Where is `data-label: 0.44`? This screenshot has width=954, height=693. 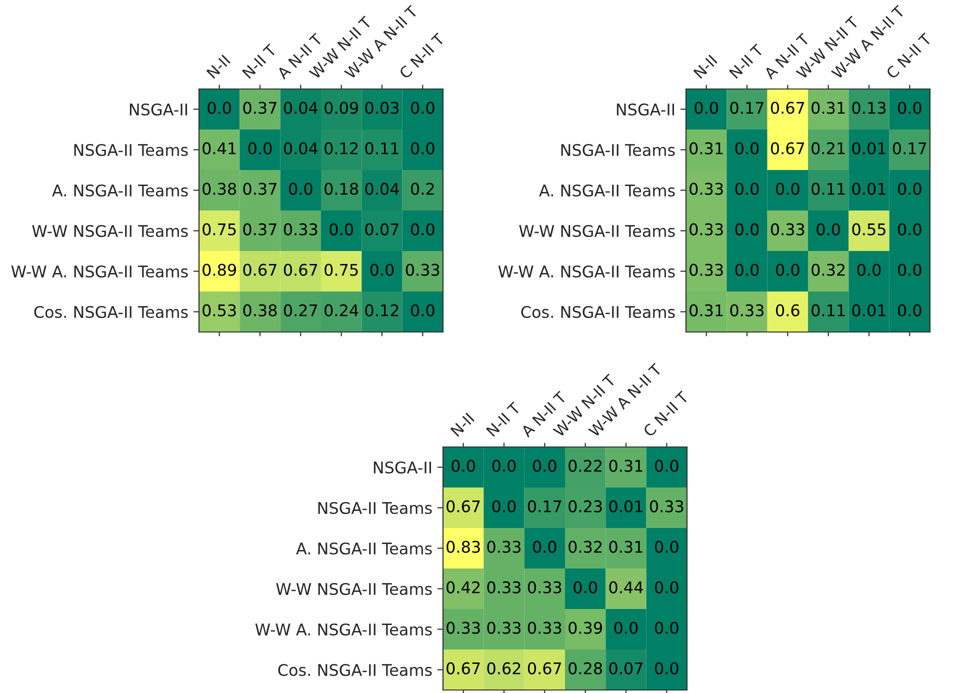
data-label: 0.44 is located at coordinates (626, 587).